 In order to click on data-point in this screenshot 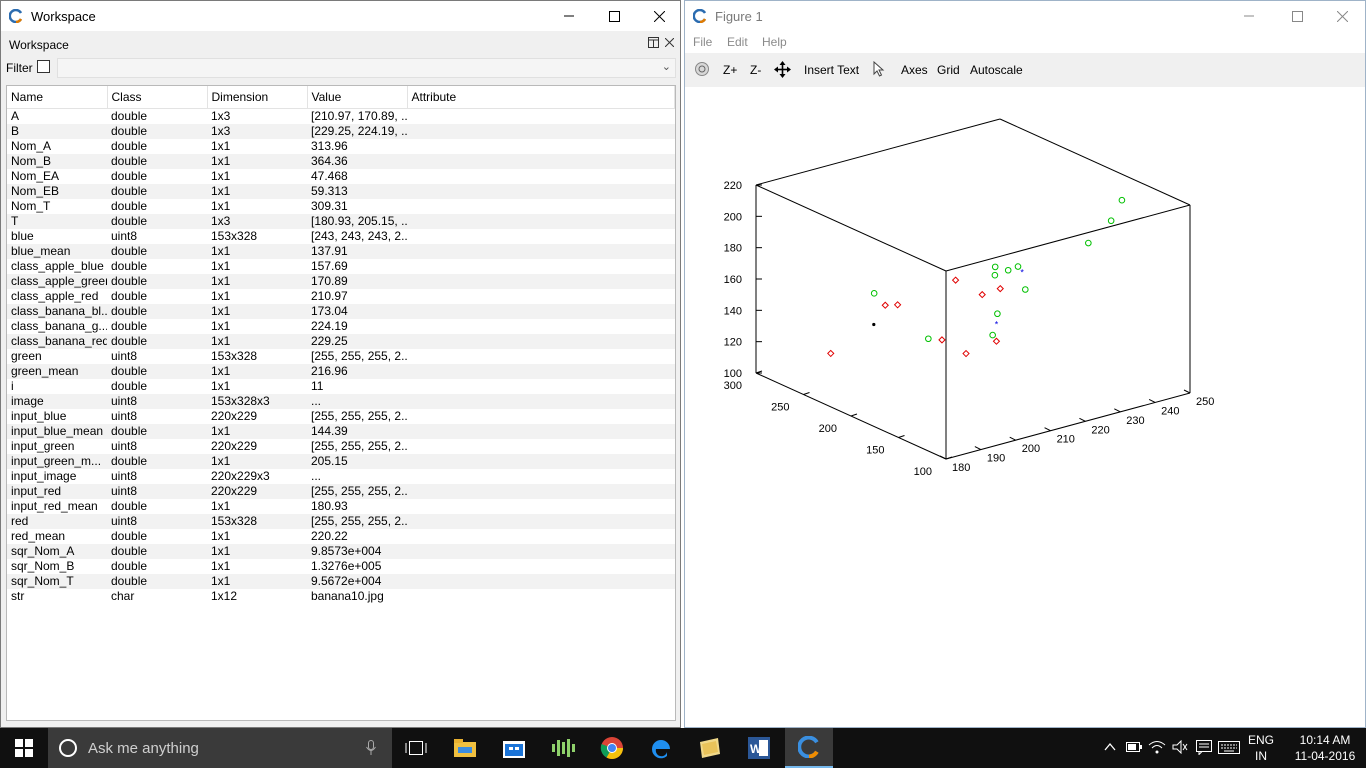, I will do `click(996, 341)`.